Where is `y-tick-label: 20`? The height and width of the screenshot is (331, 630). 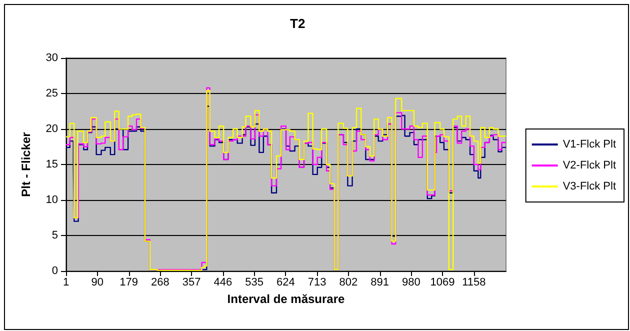 y-tick-label: 20 is located at coordinates (52, 129).